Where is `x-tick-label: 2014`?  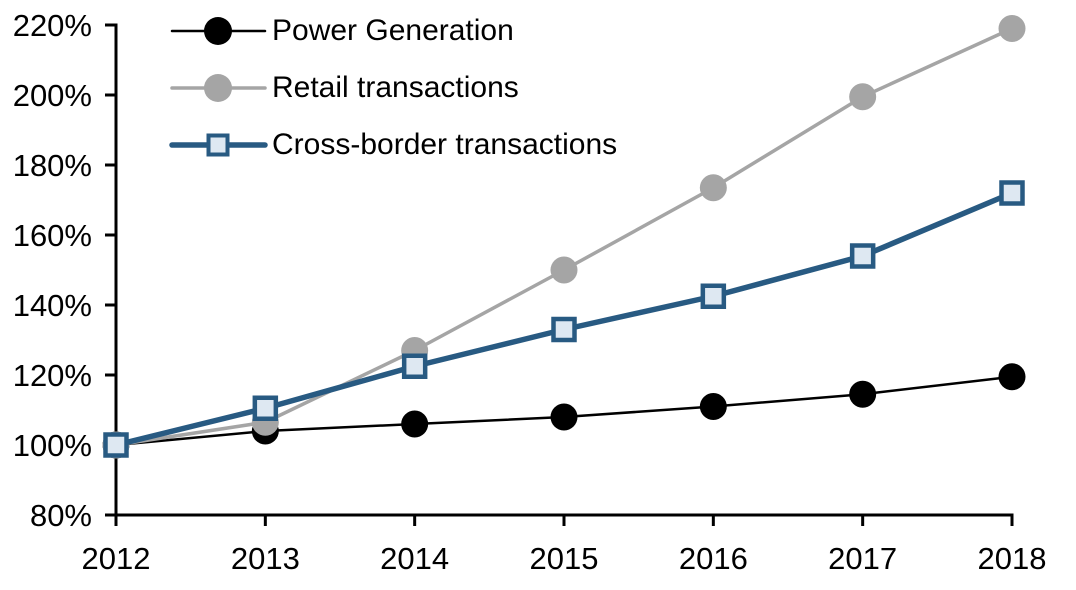
x-tick-label: 2014 is located at coordinates (414, 558).